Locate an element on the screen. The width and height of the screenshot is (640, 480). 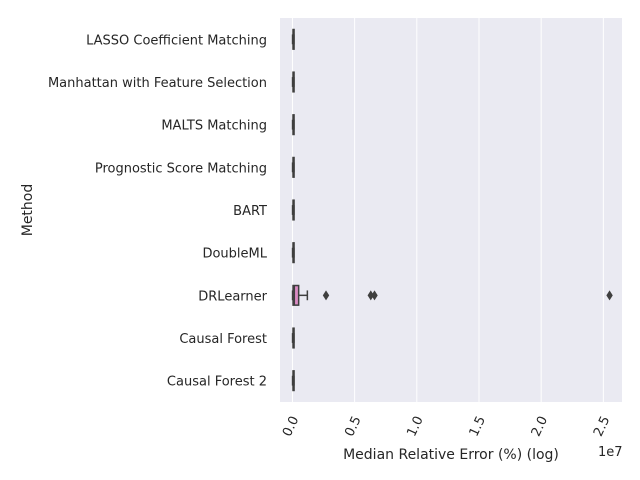
category-label: DRLearner is located at coordinates (232, 296).